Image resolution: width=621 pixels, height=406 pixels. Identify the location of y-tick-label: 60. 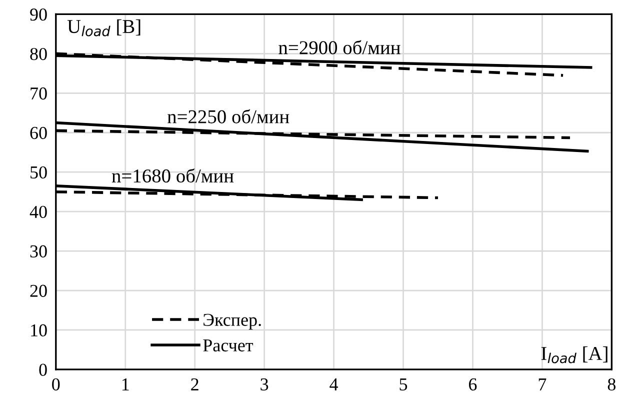
(38, 133).